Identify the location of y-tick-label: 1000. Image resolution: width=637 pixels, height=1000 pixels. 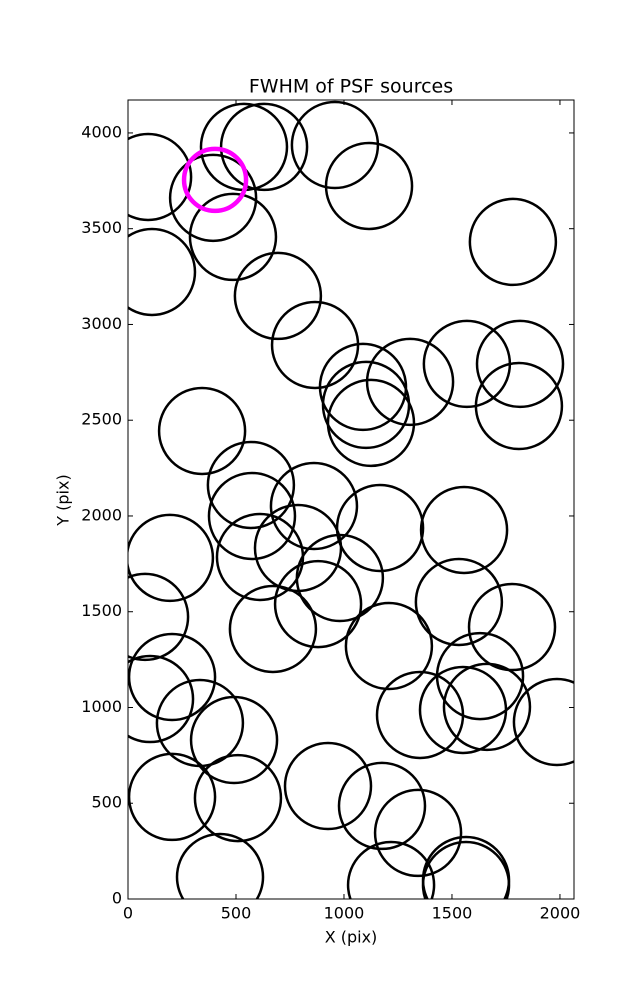
(101, 706).